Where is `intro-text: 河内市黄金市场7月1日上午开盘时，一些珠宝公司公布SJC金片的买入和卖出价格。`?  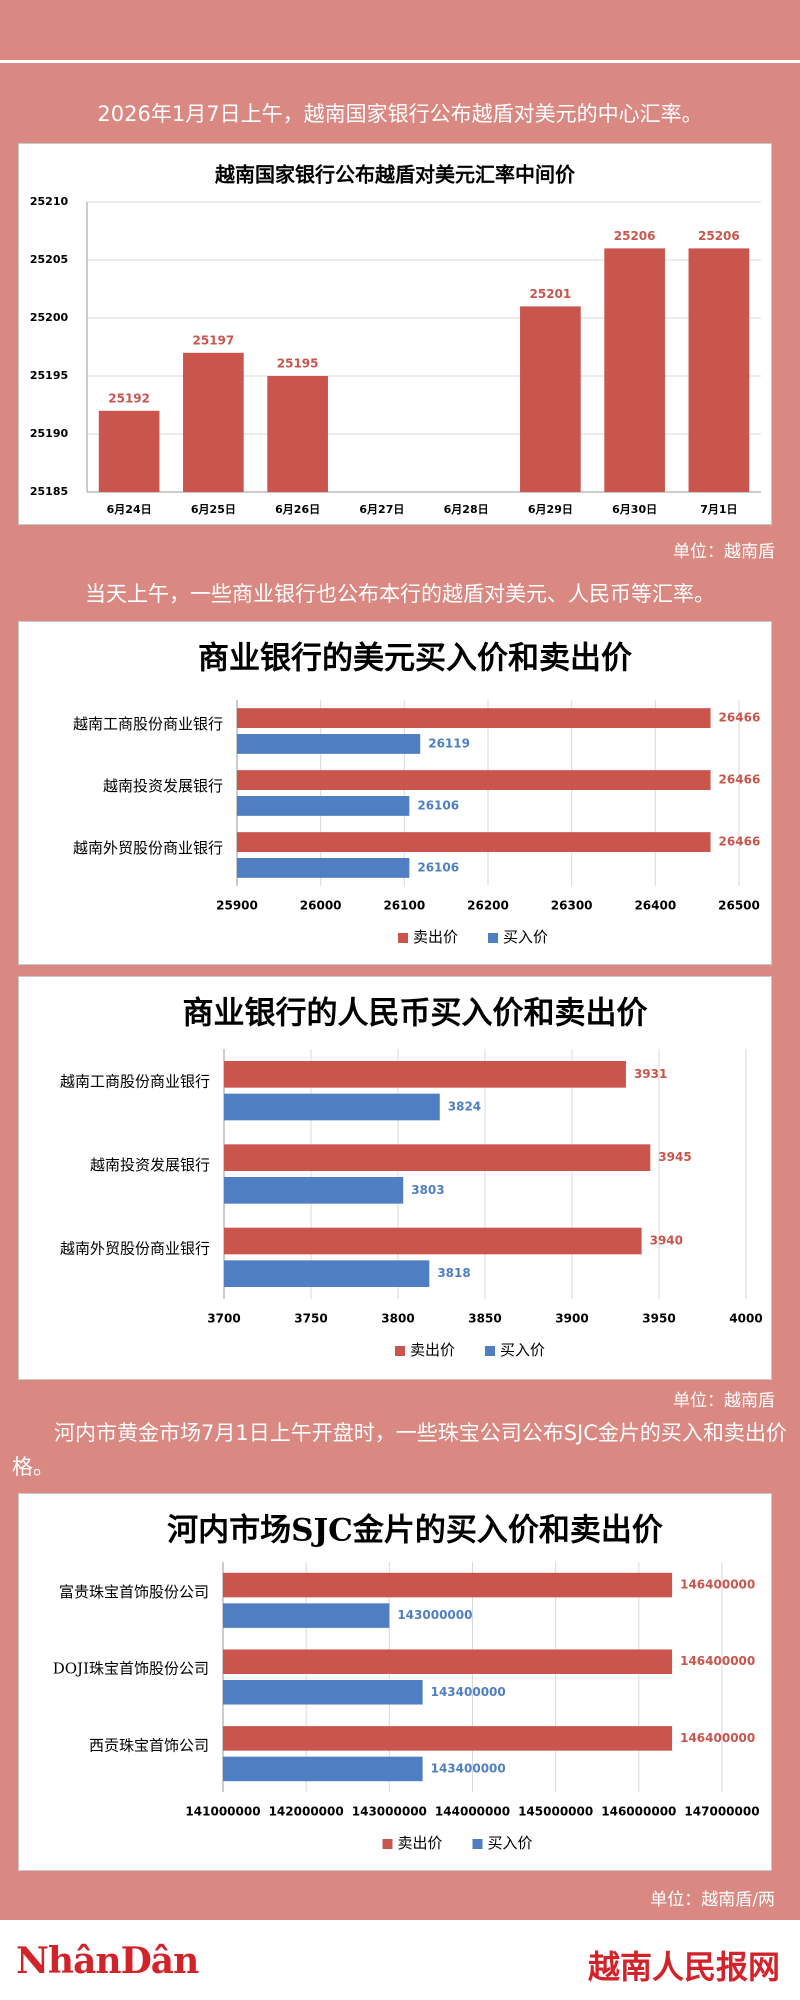 intro-text: 河内市黄金市场7月1日上午开盘时，一些珠宝公司公布SJC金片的买入和卖出价格。 is located at coordinates (399, 1450).